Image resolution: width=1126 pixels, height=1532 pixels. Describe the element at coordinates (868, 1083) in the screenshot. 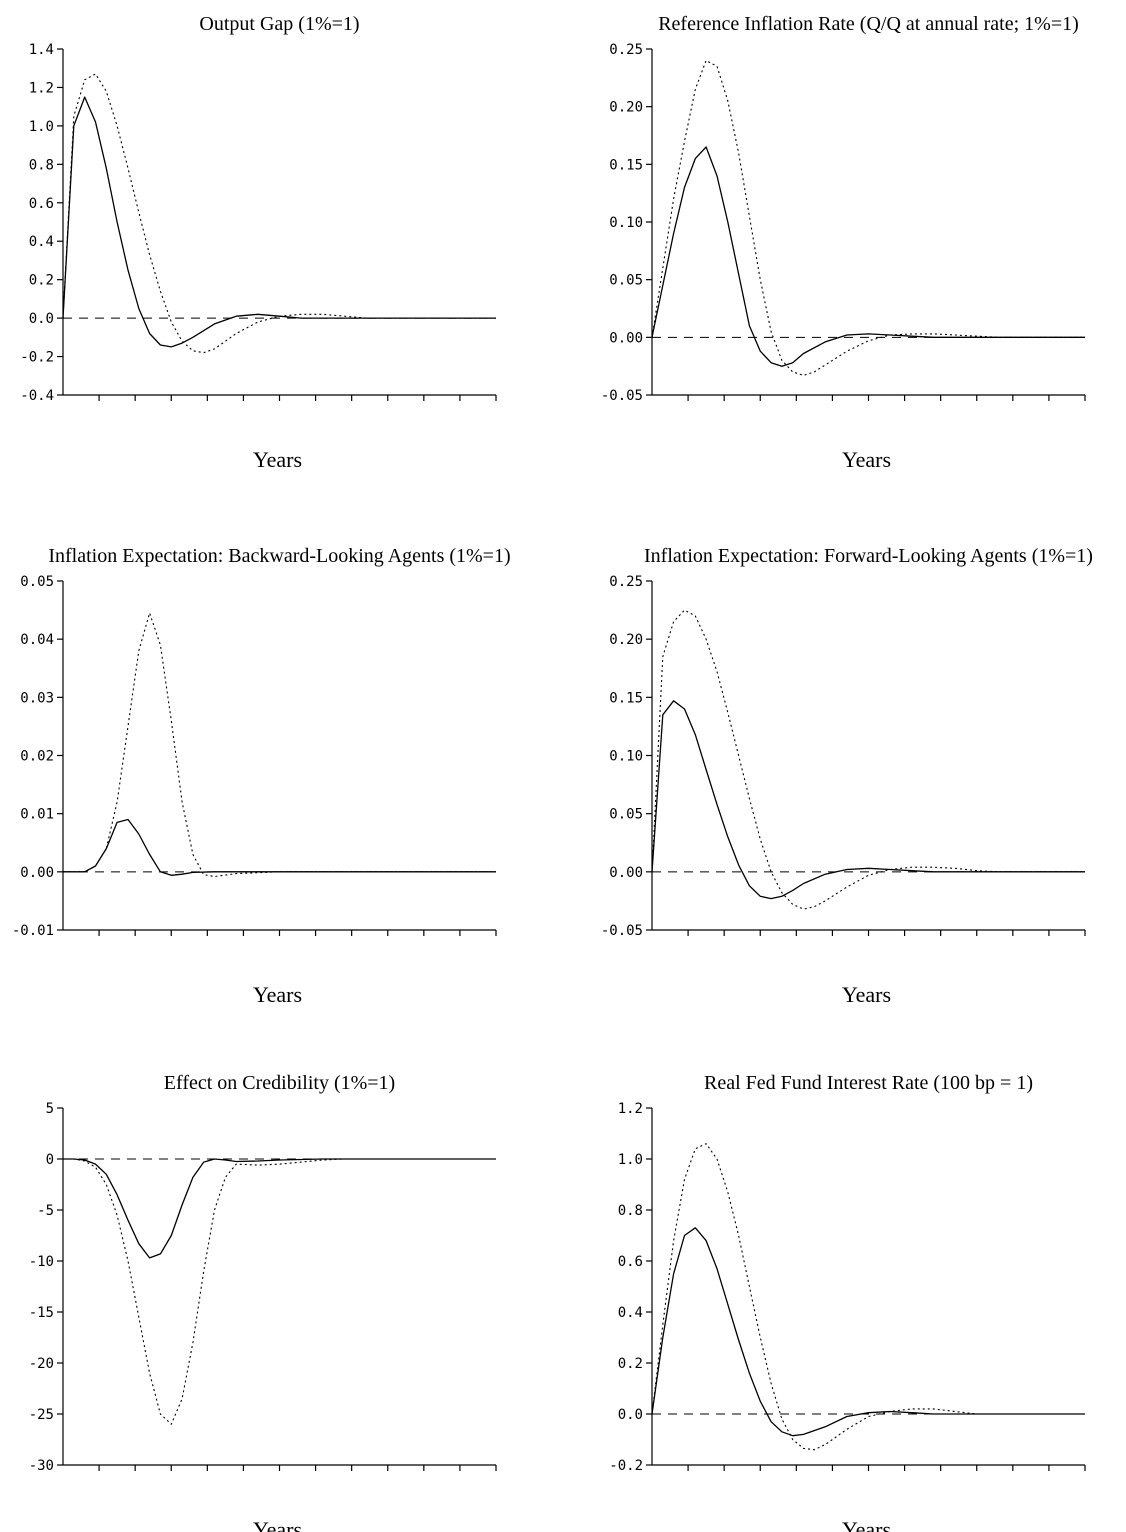

I see `panel-title: Real Fed Fund Interest Rate (100 bp = 1)` at that location.